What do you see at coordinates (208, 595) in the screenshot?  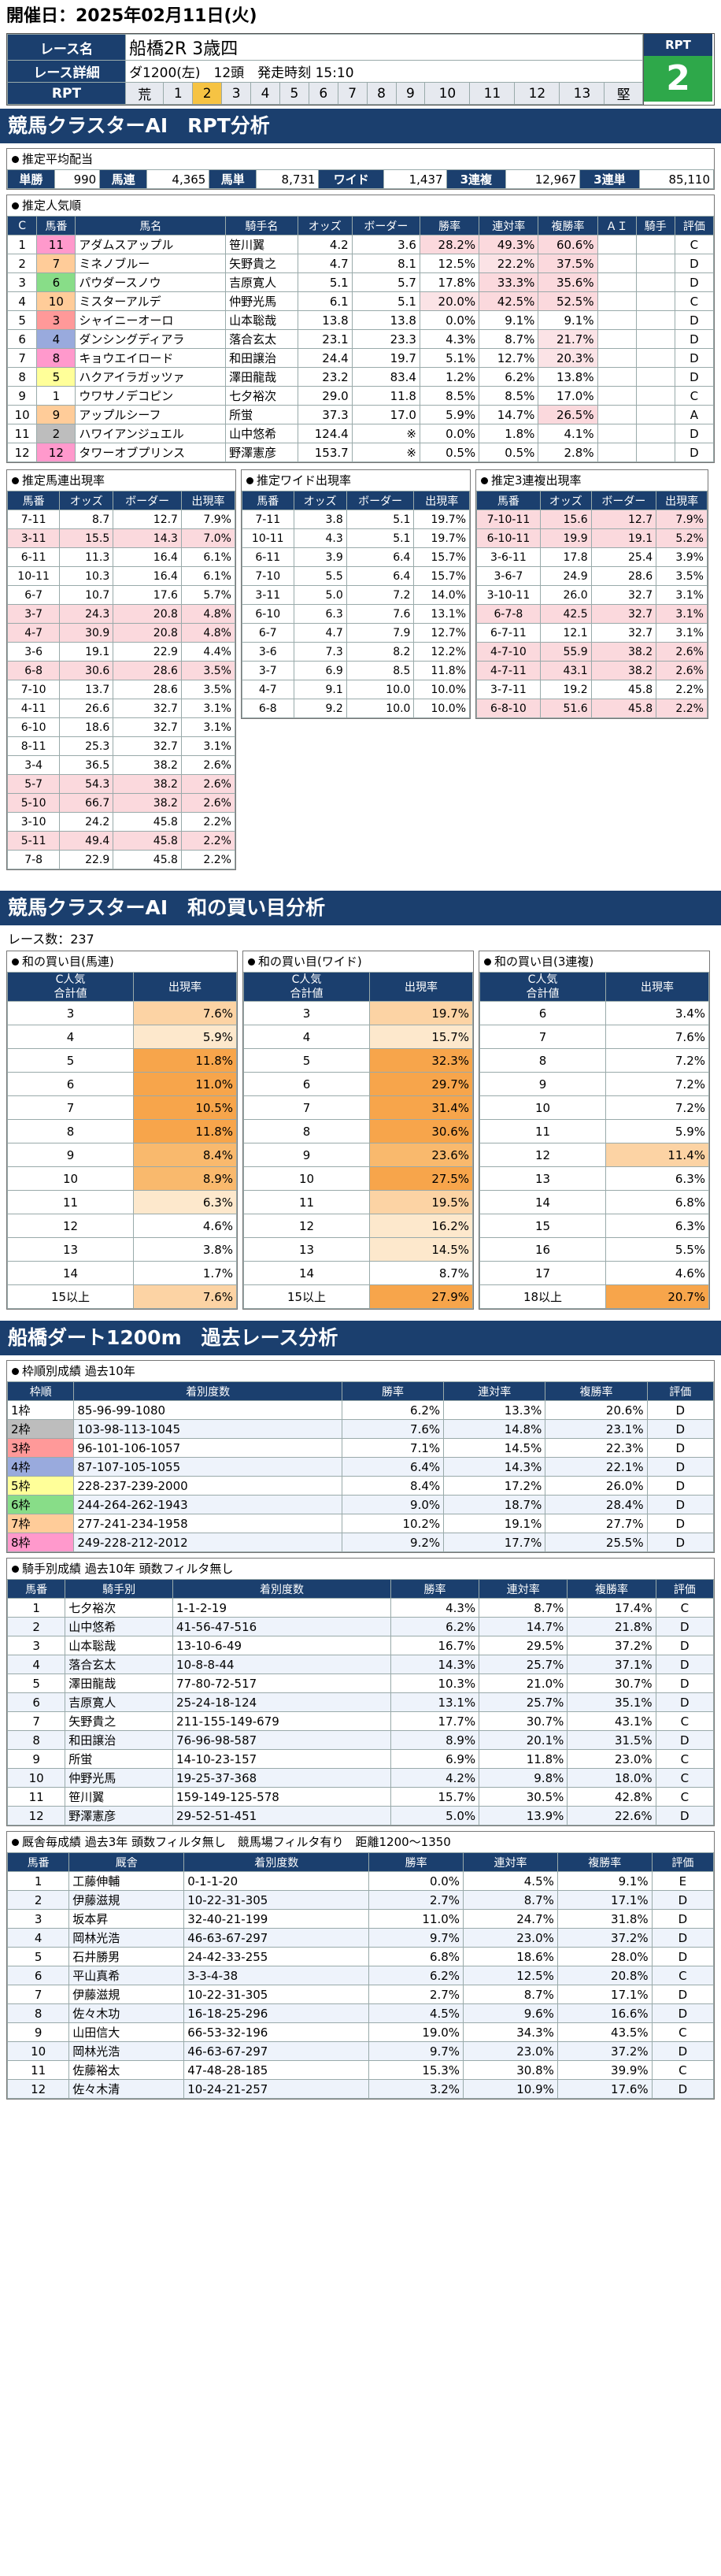 I see `cell: 5.7%` at bounding box center [208, 595].